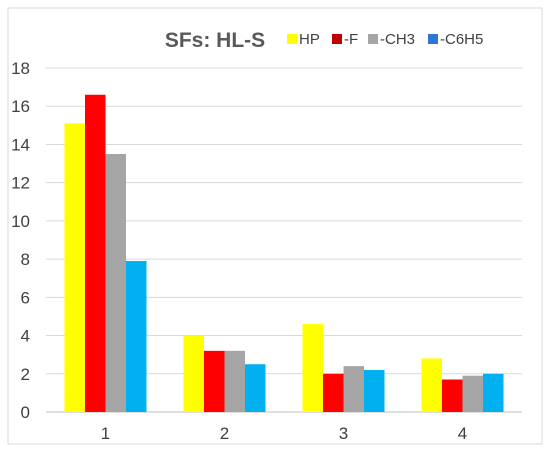 The image size is (550, 454). What do you see at coordinates (20, 221) in the screenshot?
I see `y-tick-label: 10` at bounding box center [20, 221].